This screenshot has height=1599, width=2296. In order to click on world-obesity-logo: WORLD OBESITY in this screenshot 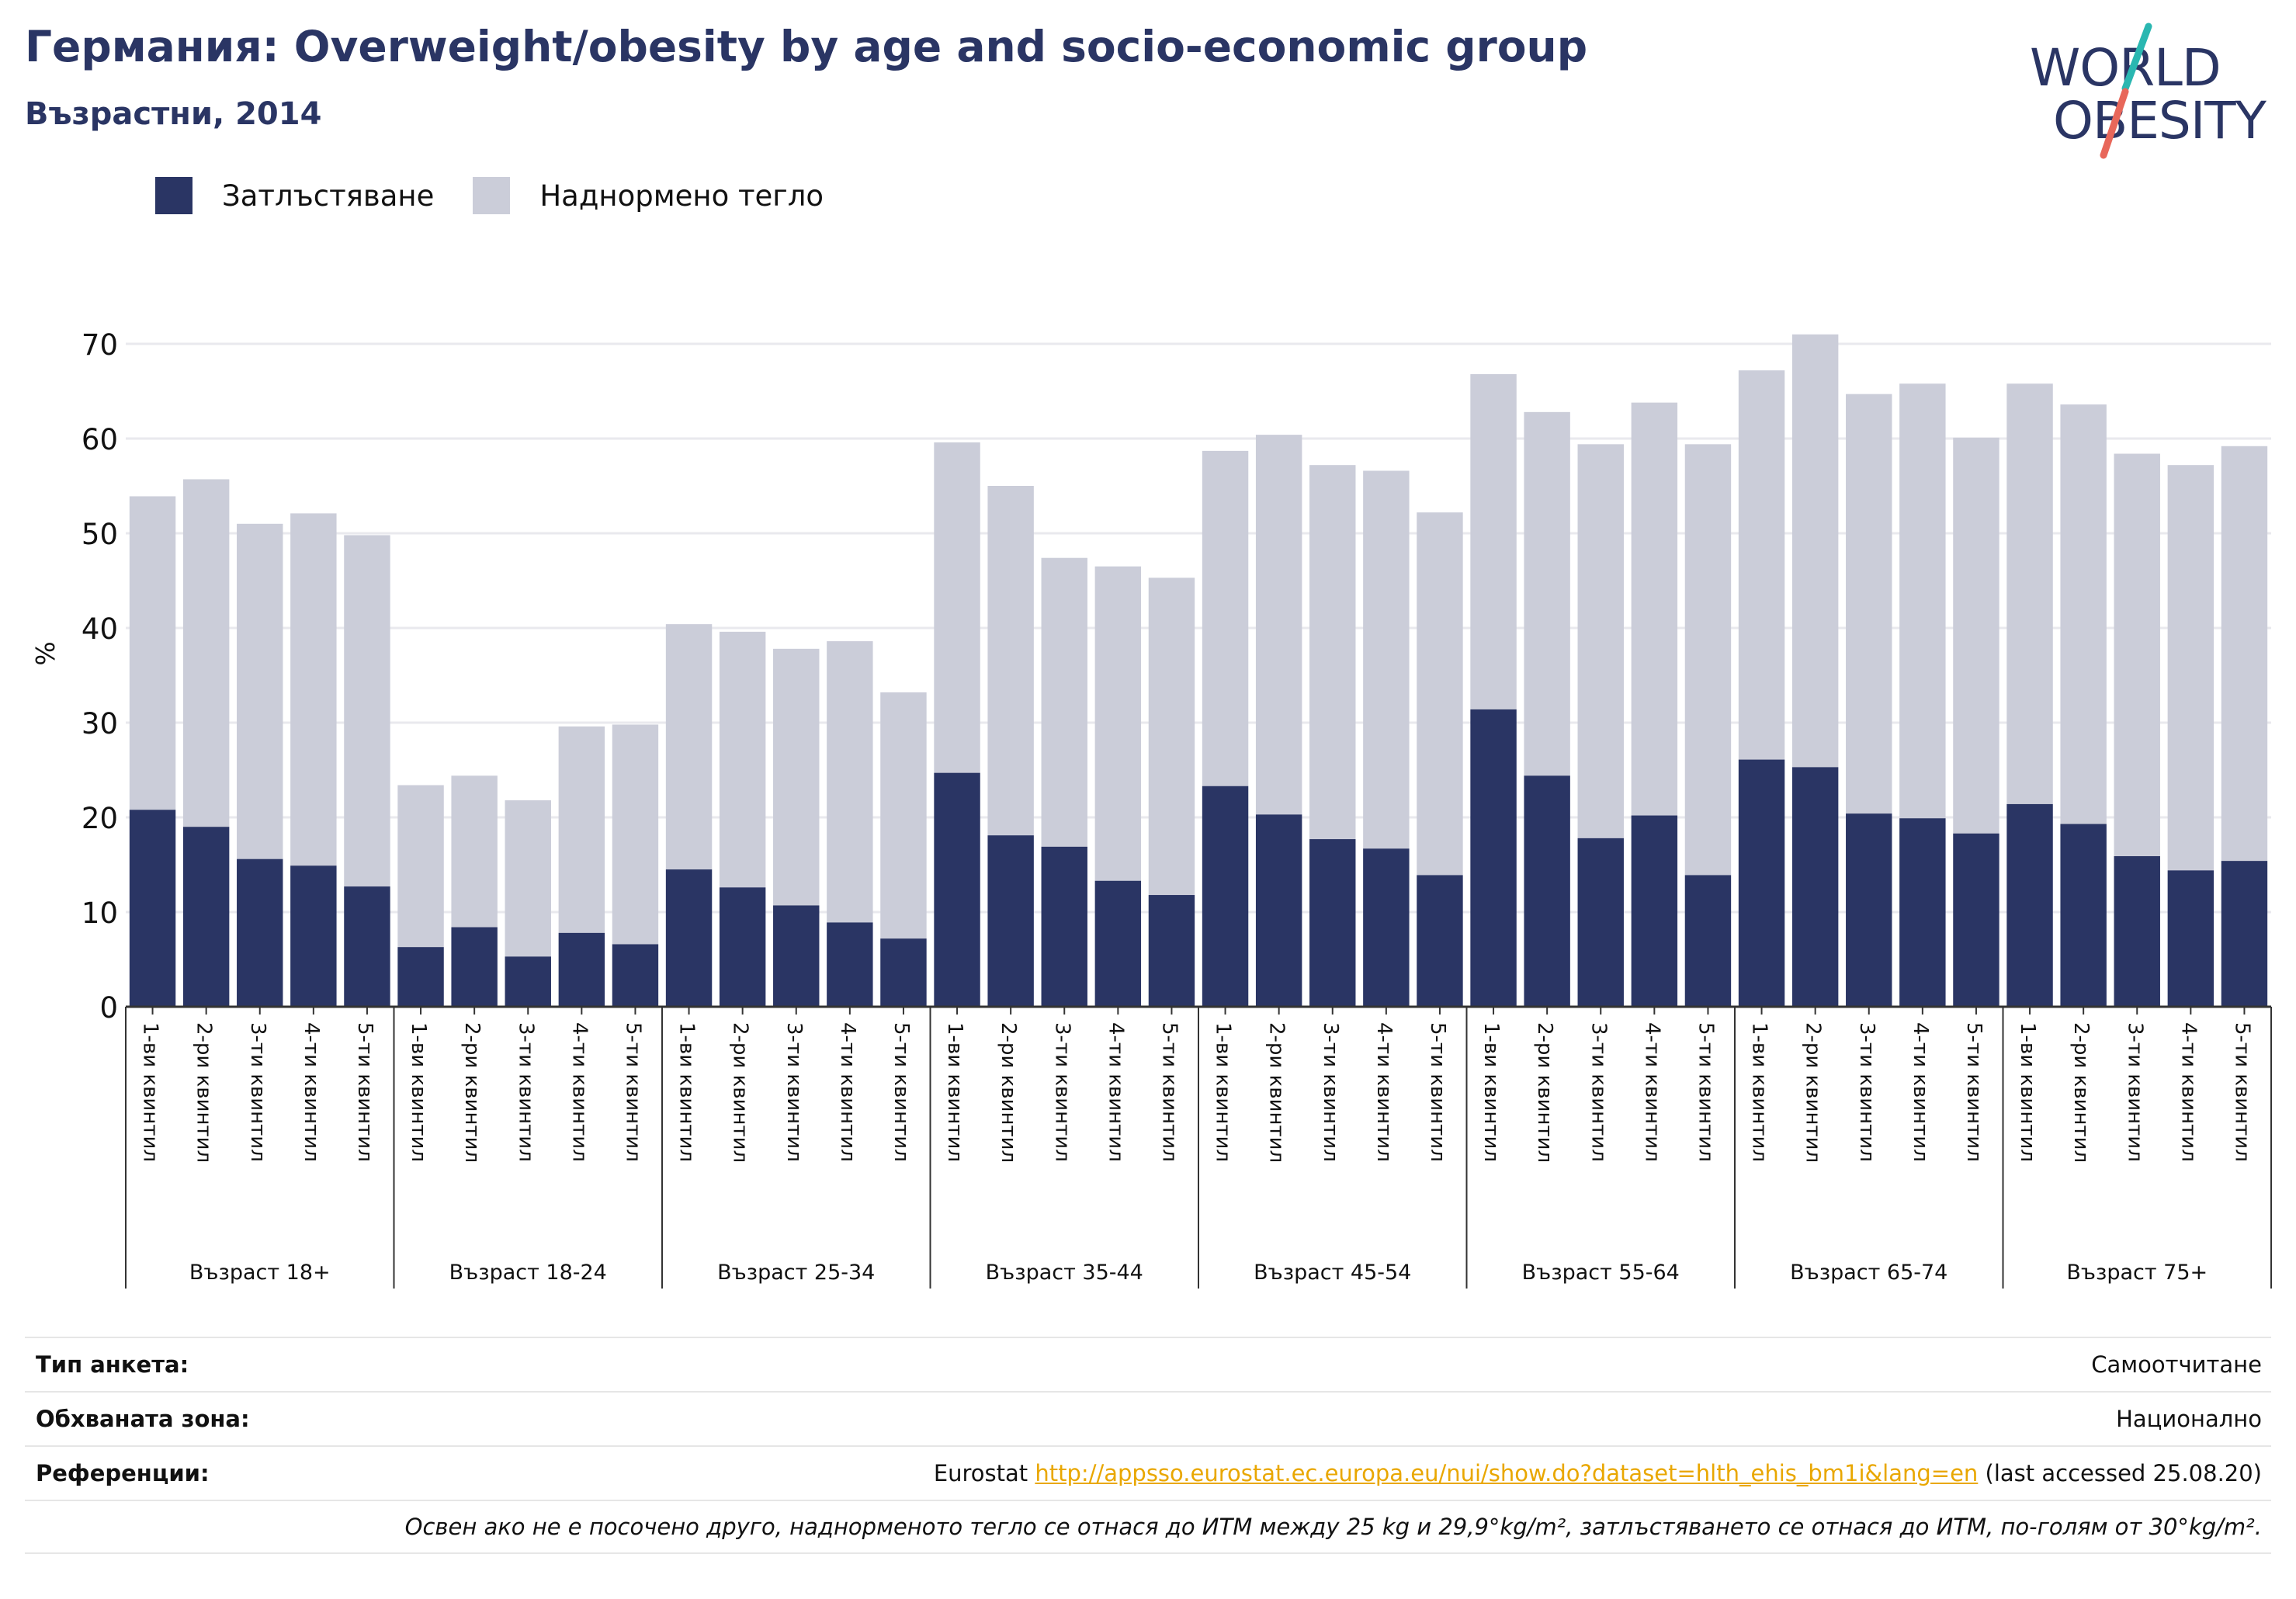, I will do `click(2149, 91)`.